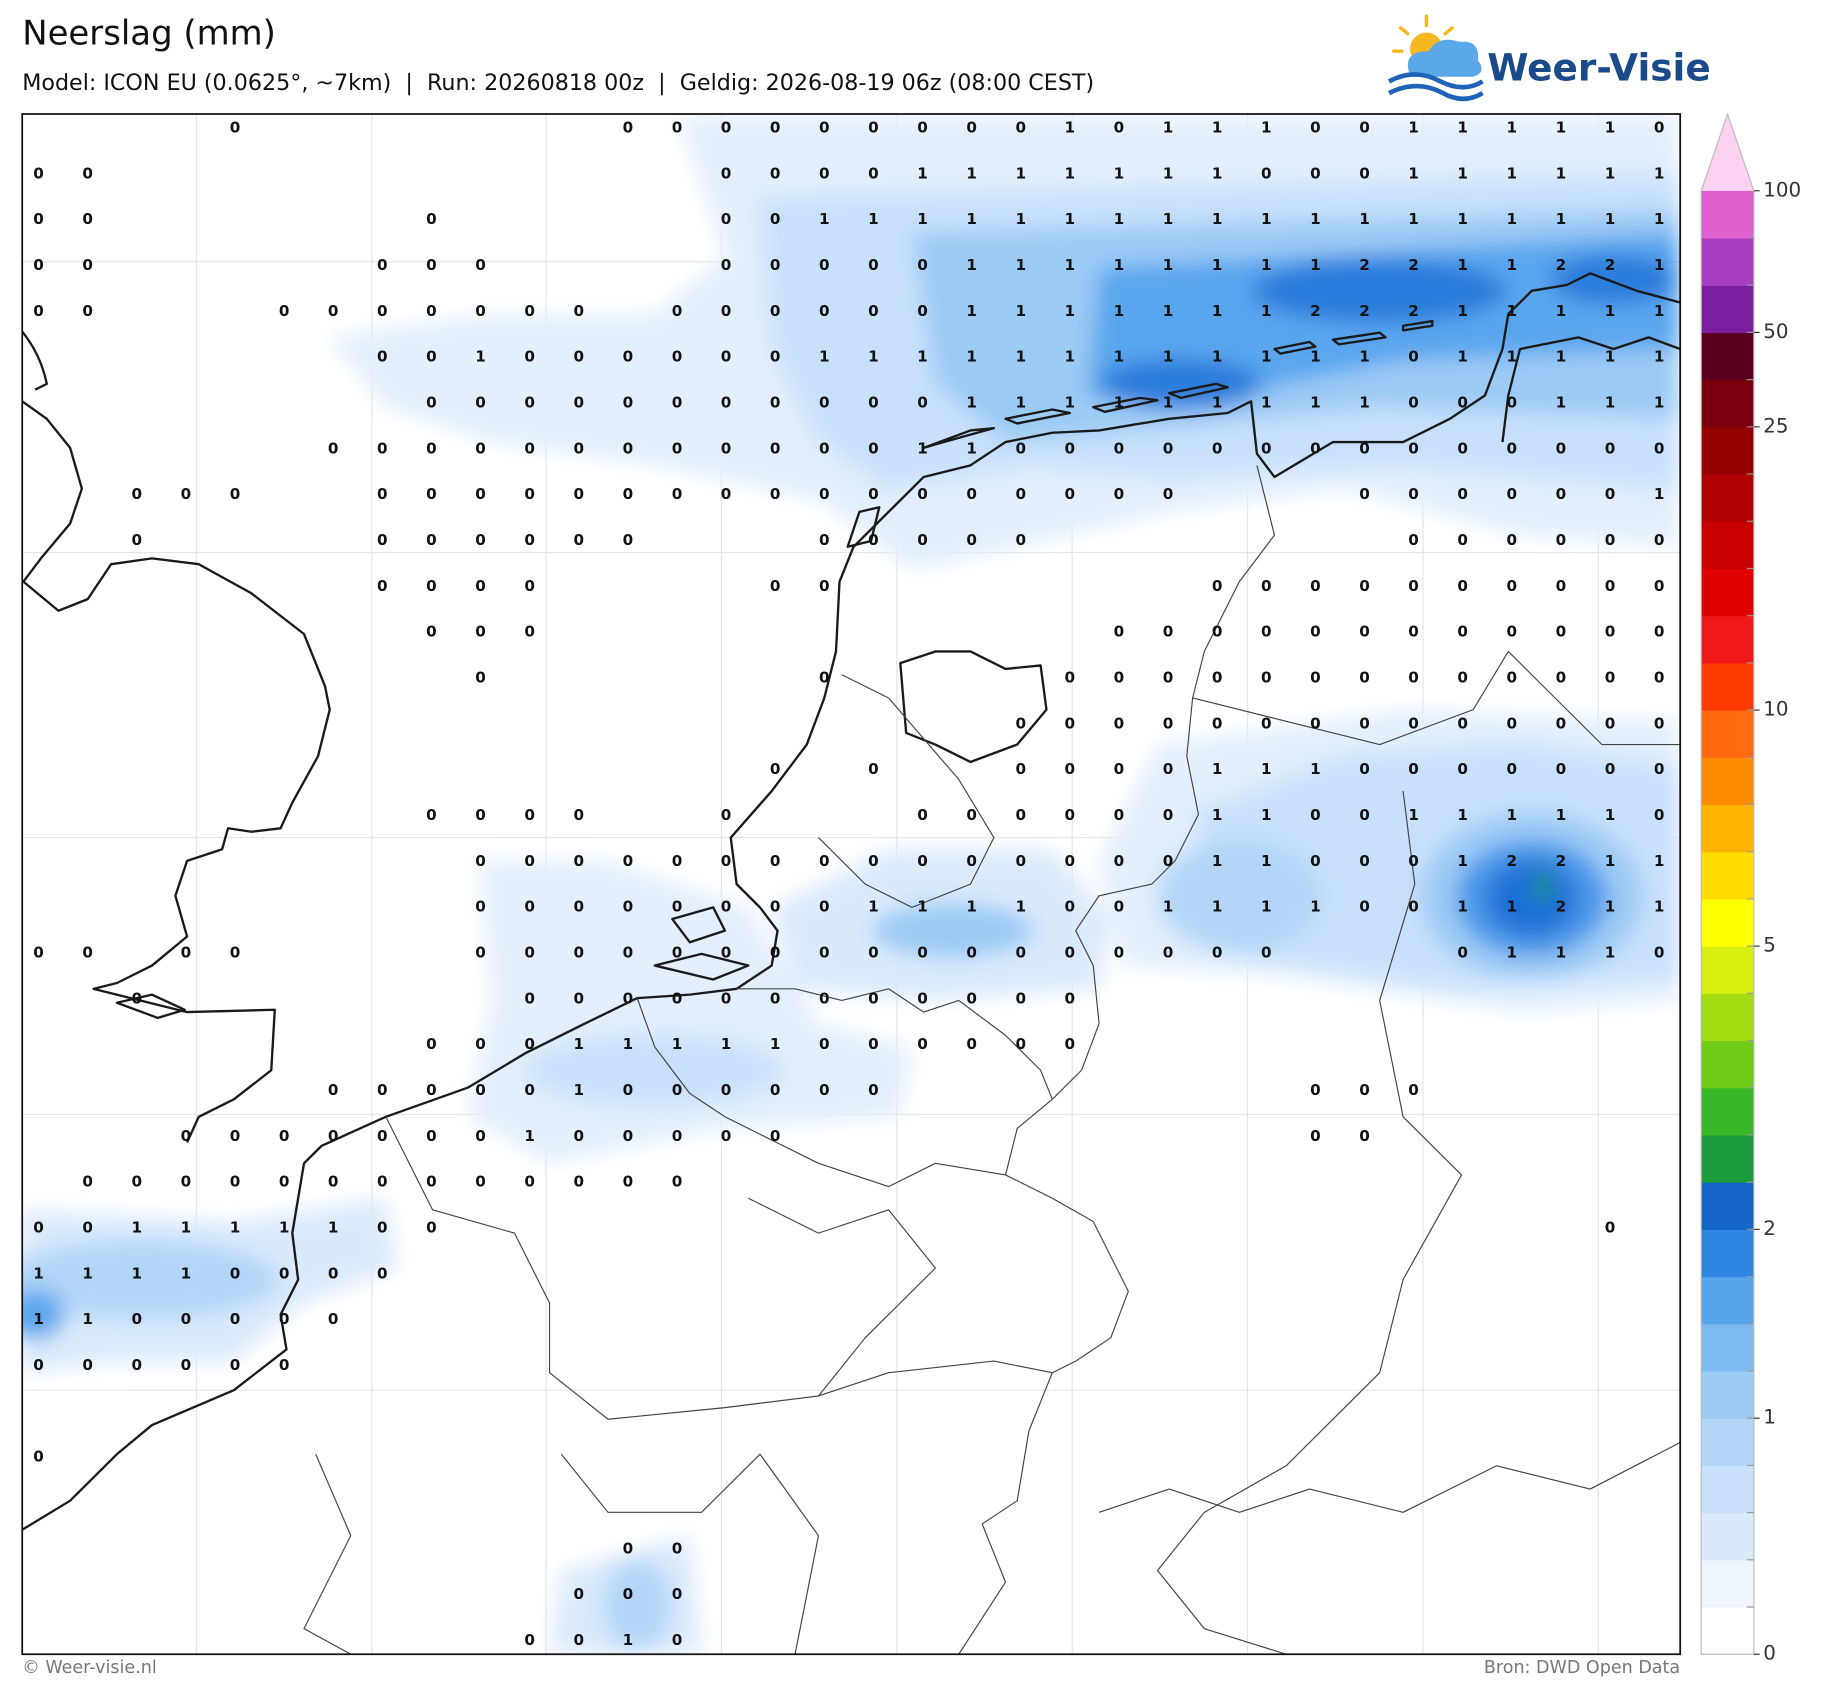 The height and width of the screenshot is (1681, 1824). Describe the element at coordinates (1549, 58) in the screenshot. I see `logo: Weer-Visie` at that location.